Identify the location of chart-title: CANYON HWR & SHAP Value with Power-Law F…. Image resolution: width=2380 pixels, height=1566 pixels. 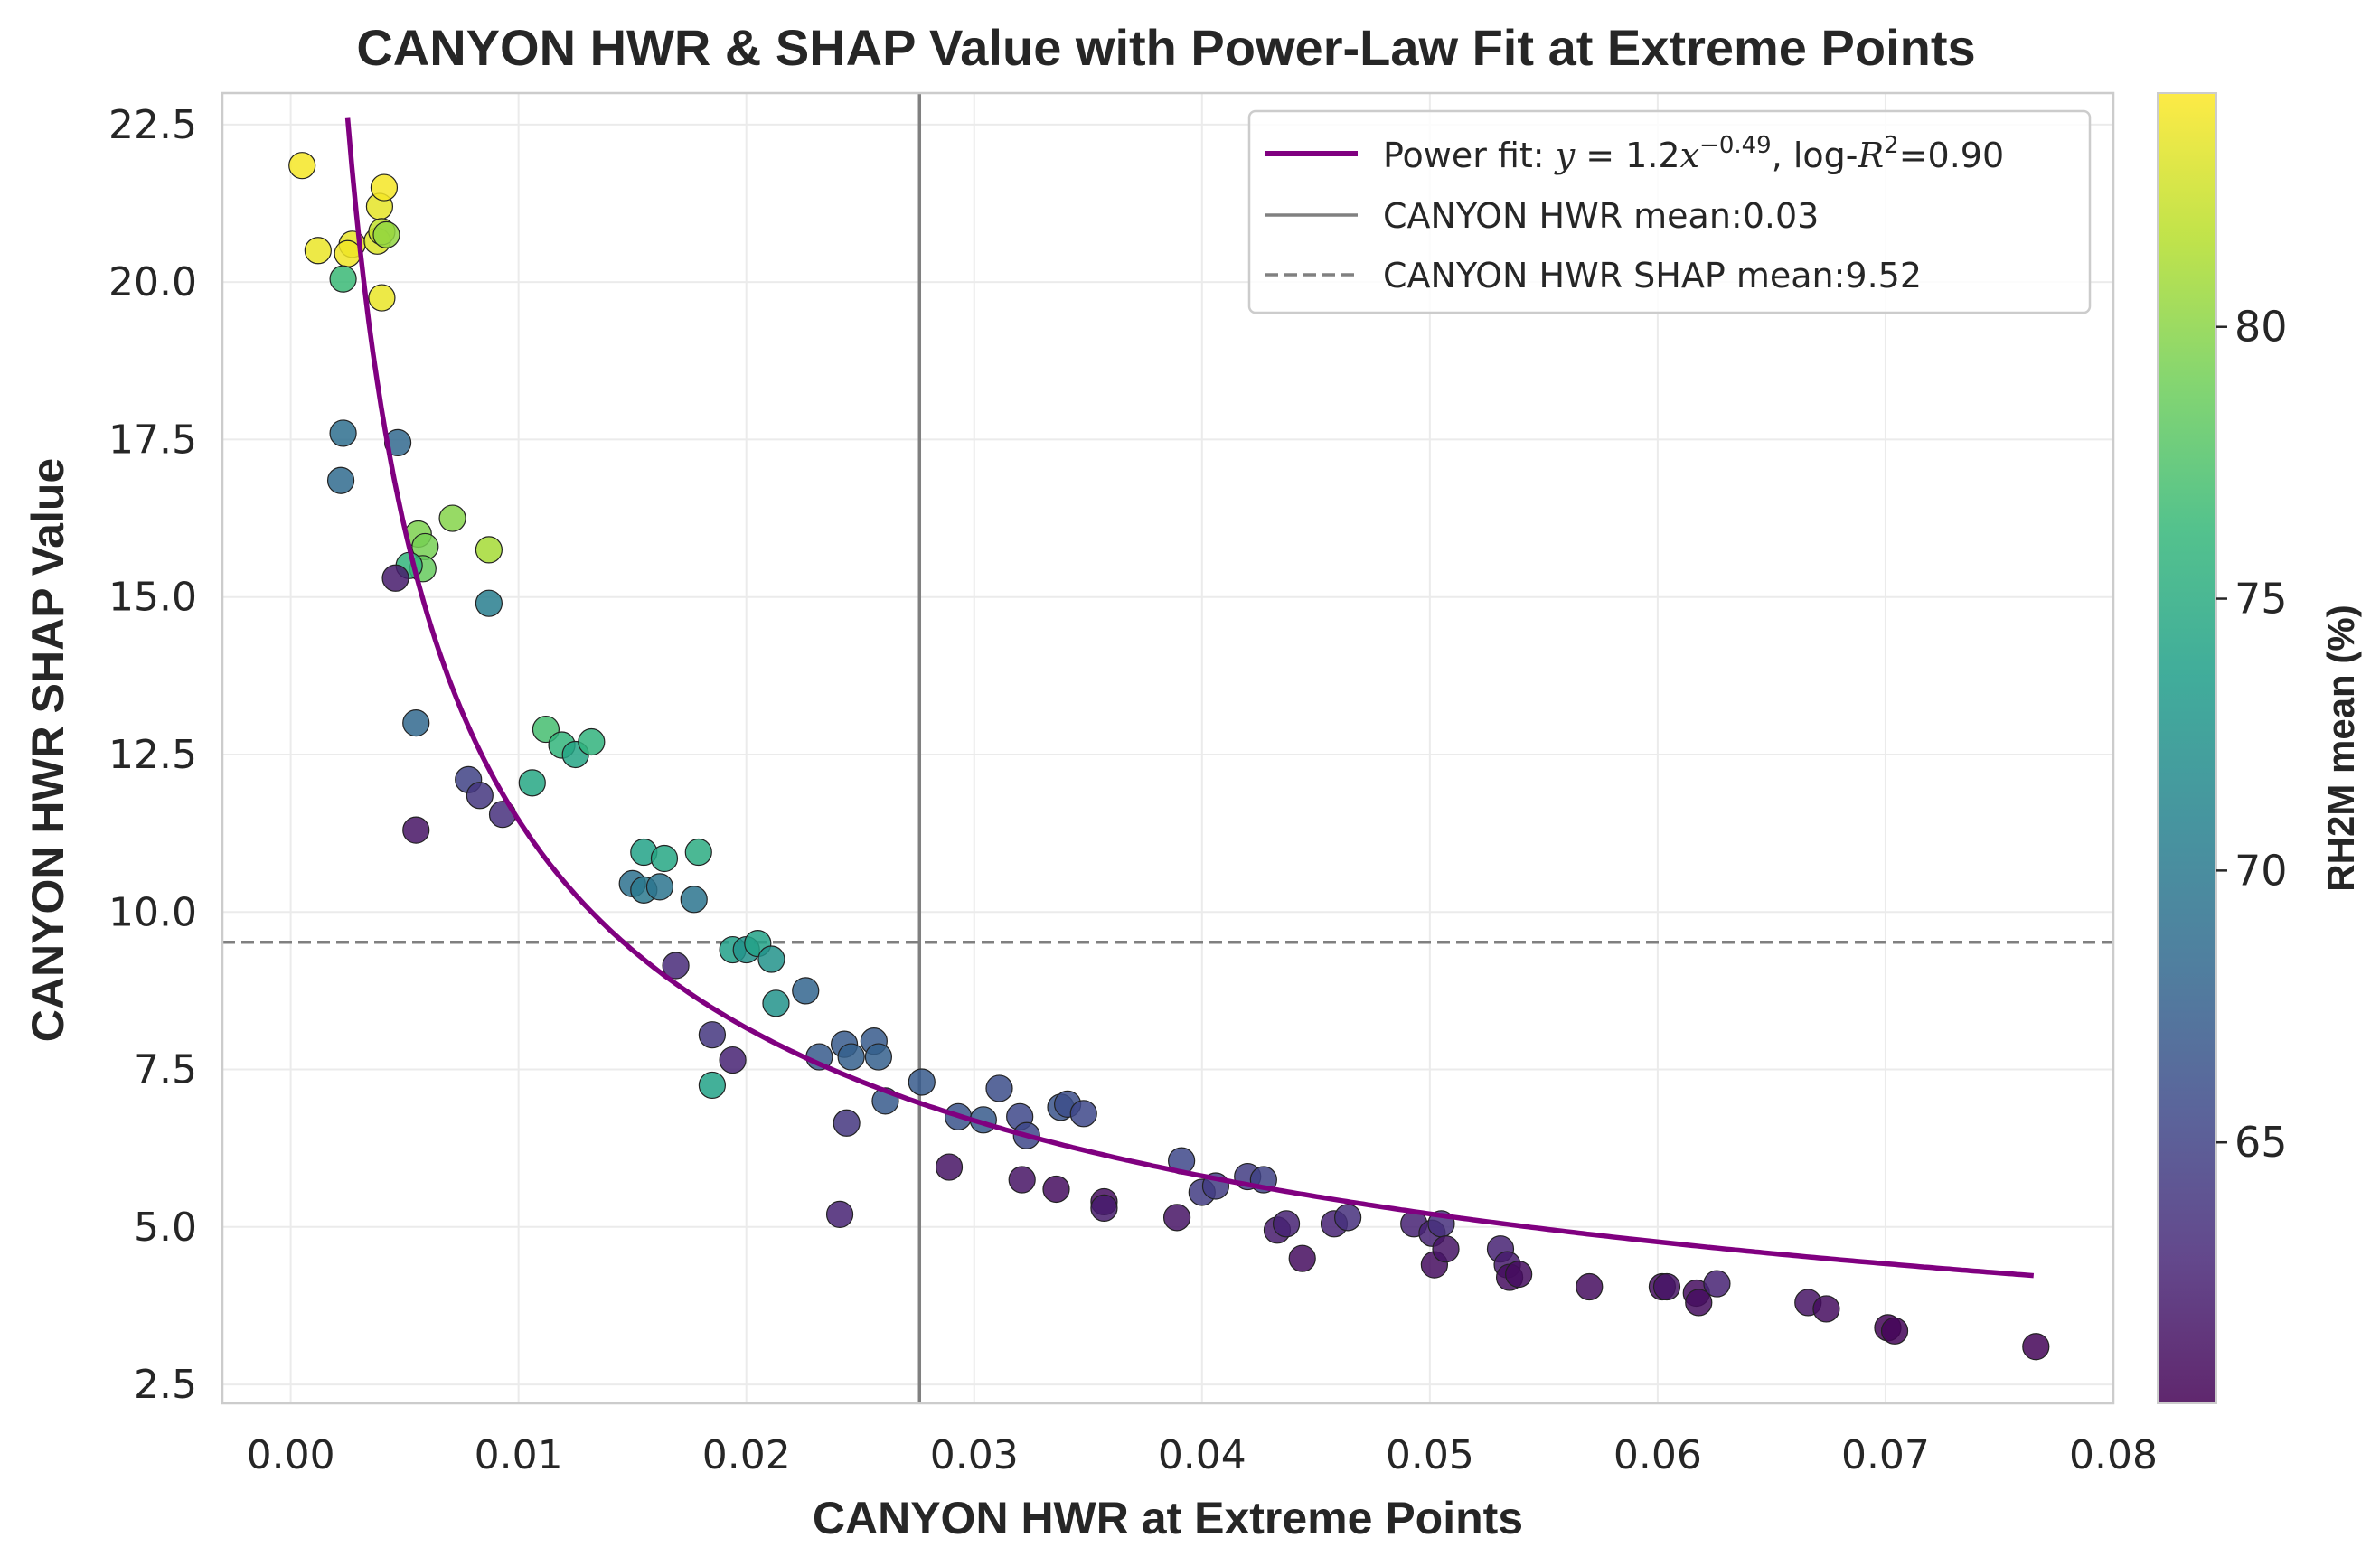
(1165, 47).